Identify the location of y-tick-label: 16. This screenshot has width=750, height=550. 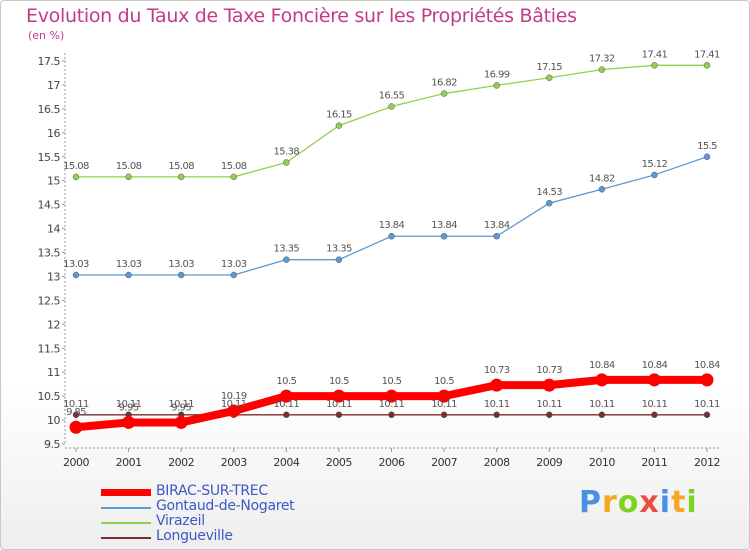
(53, 133).